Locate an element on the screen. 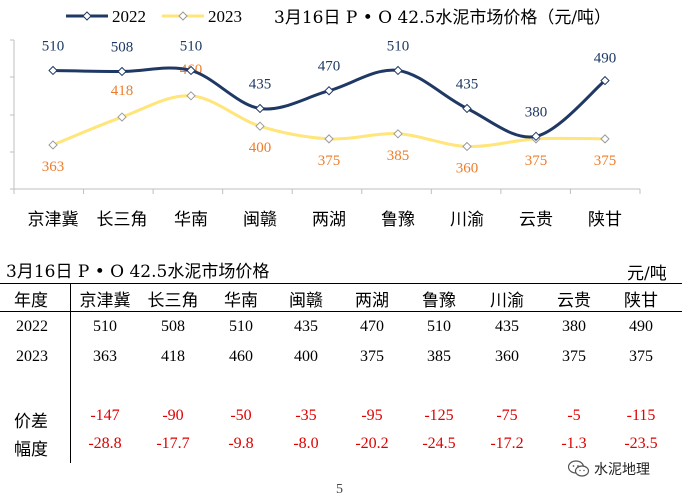 The image size is (682, 500). series-2023-label-8: 375 is located at coordinates (605, 161).